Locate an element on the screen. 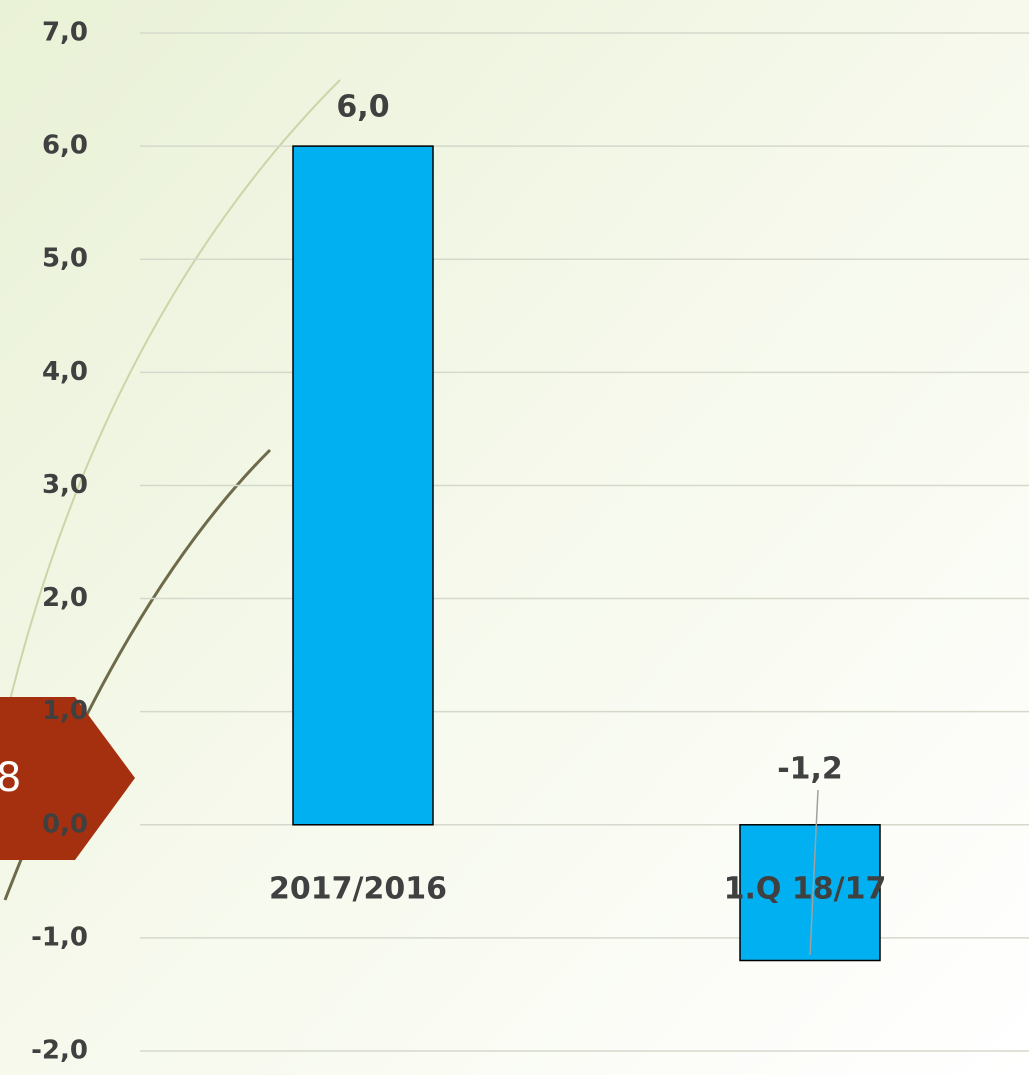  y-tick-label: -2,0 is located at coordinates (59, 1051).